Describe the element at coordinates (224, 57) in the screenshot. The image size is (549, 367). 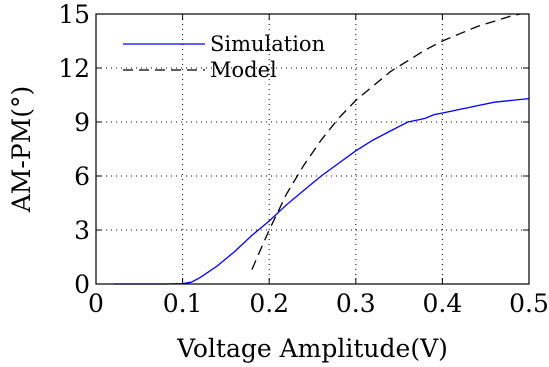
I see `legend: Simulation Model` at that location.